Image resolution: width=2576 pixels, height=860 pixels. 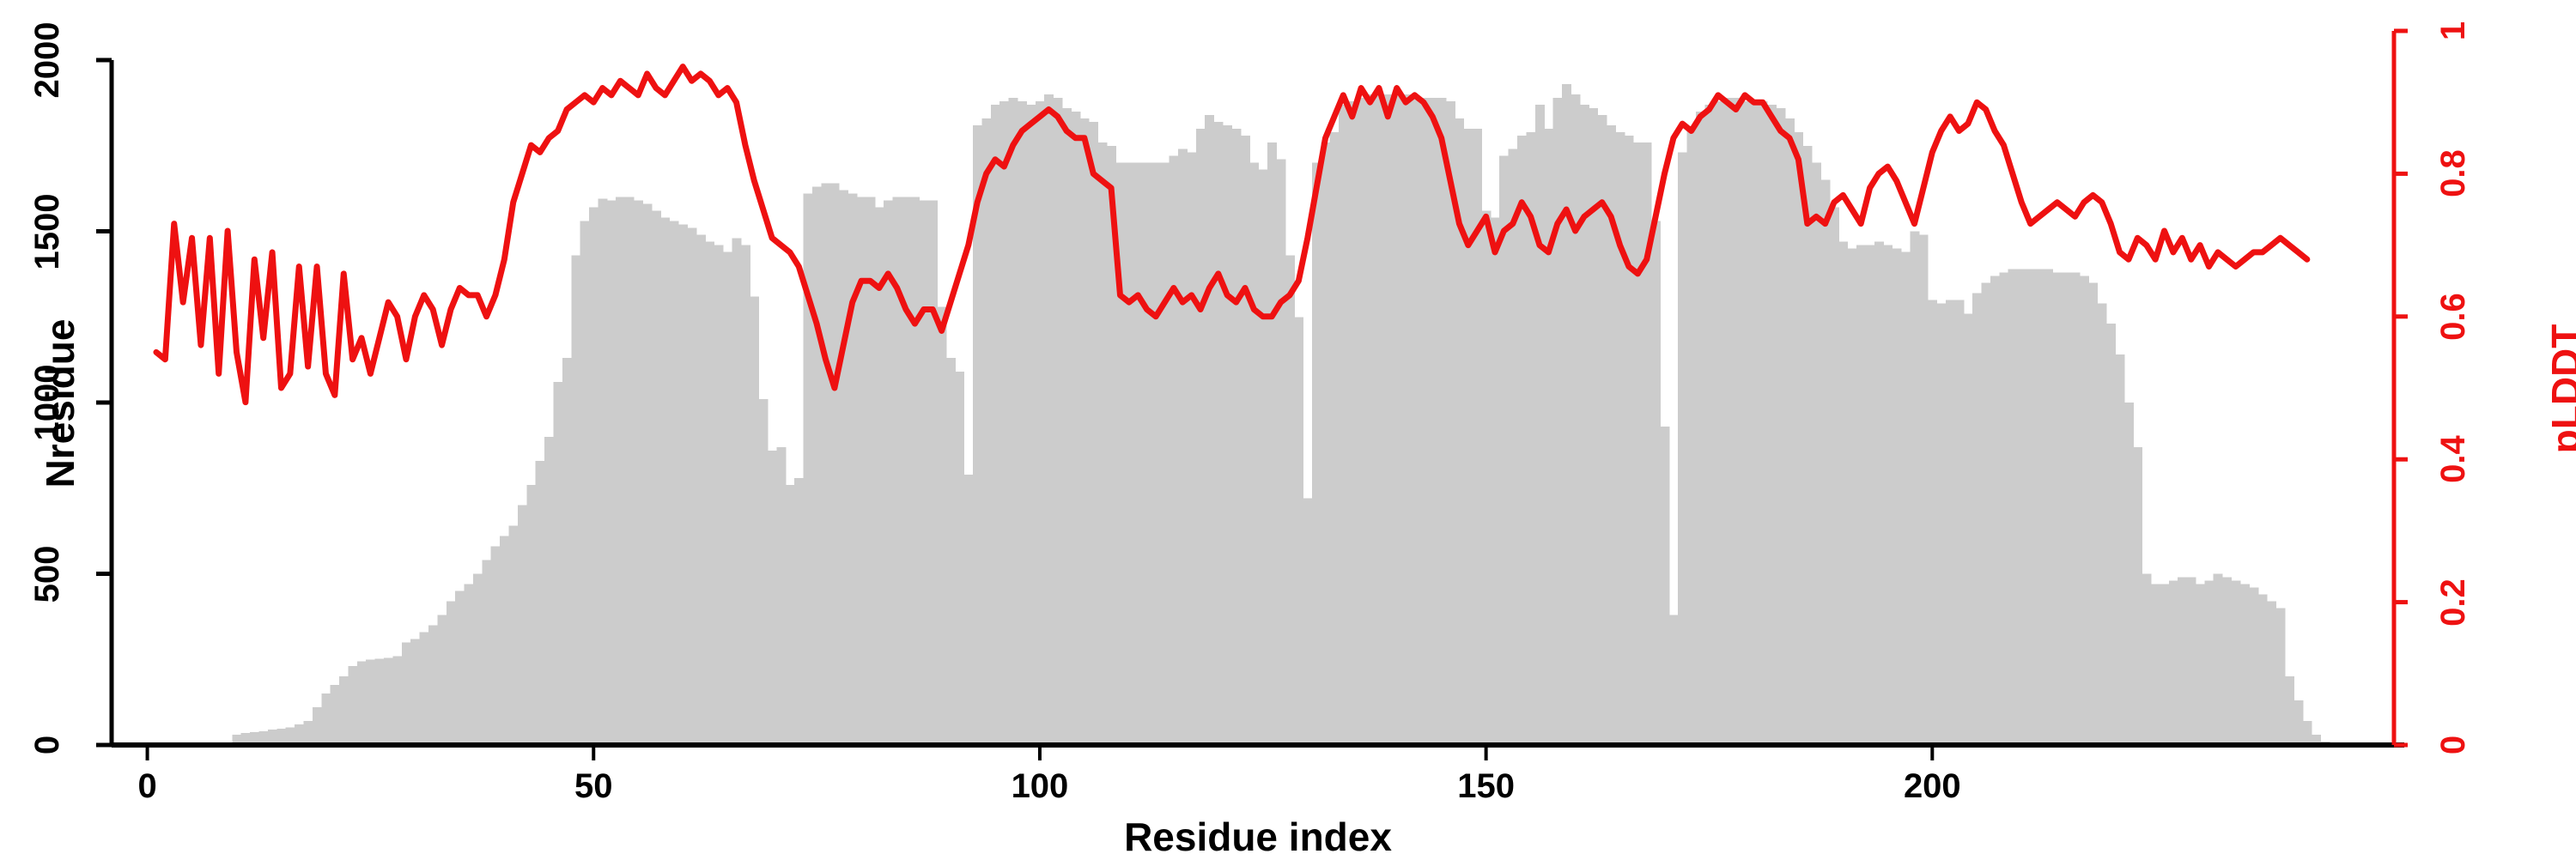 What do you see at coordinates (1258, 837) in the screenshot?
I see `x-axis-title: Residue index` at bounding box center [1258, 837].